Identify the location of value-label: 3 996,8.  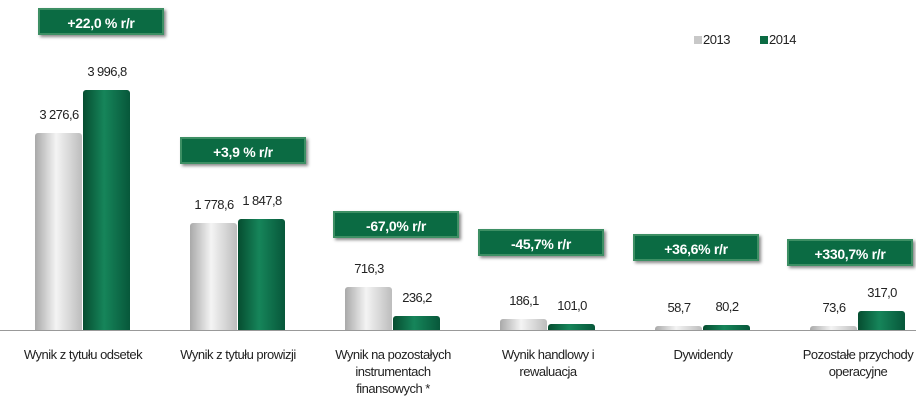
(107, 71).